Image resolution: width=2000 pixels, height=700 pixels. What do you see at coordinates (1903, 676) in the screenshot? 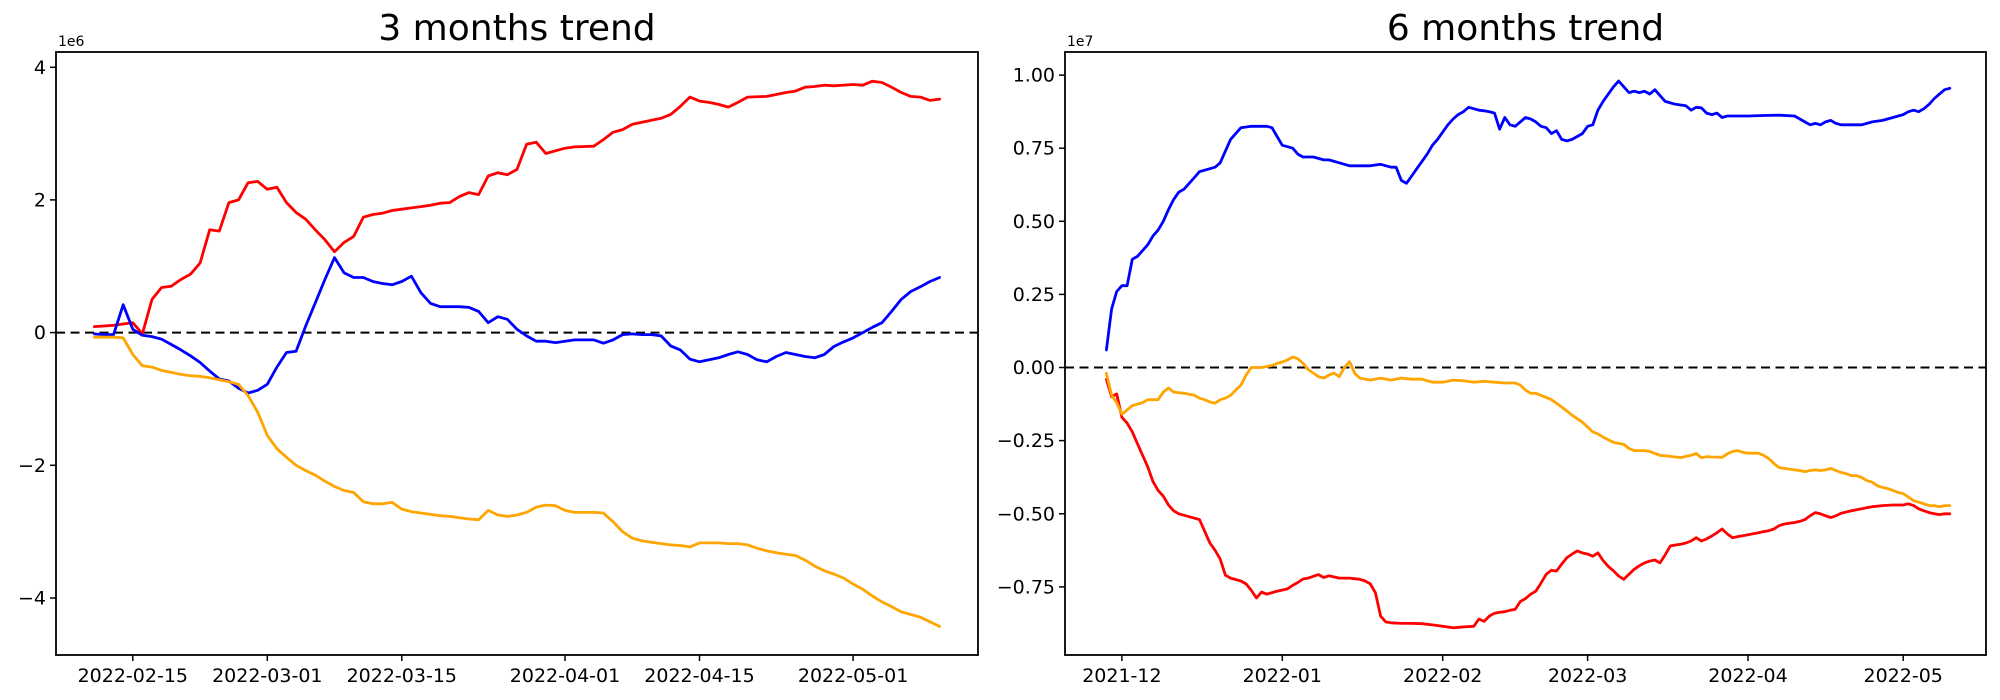
I see `x-tick-label: 2022-05` at bounding box center [1903, 676].